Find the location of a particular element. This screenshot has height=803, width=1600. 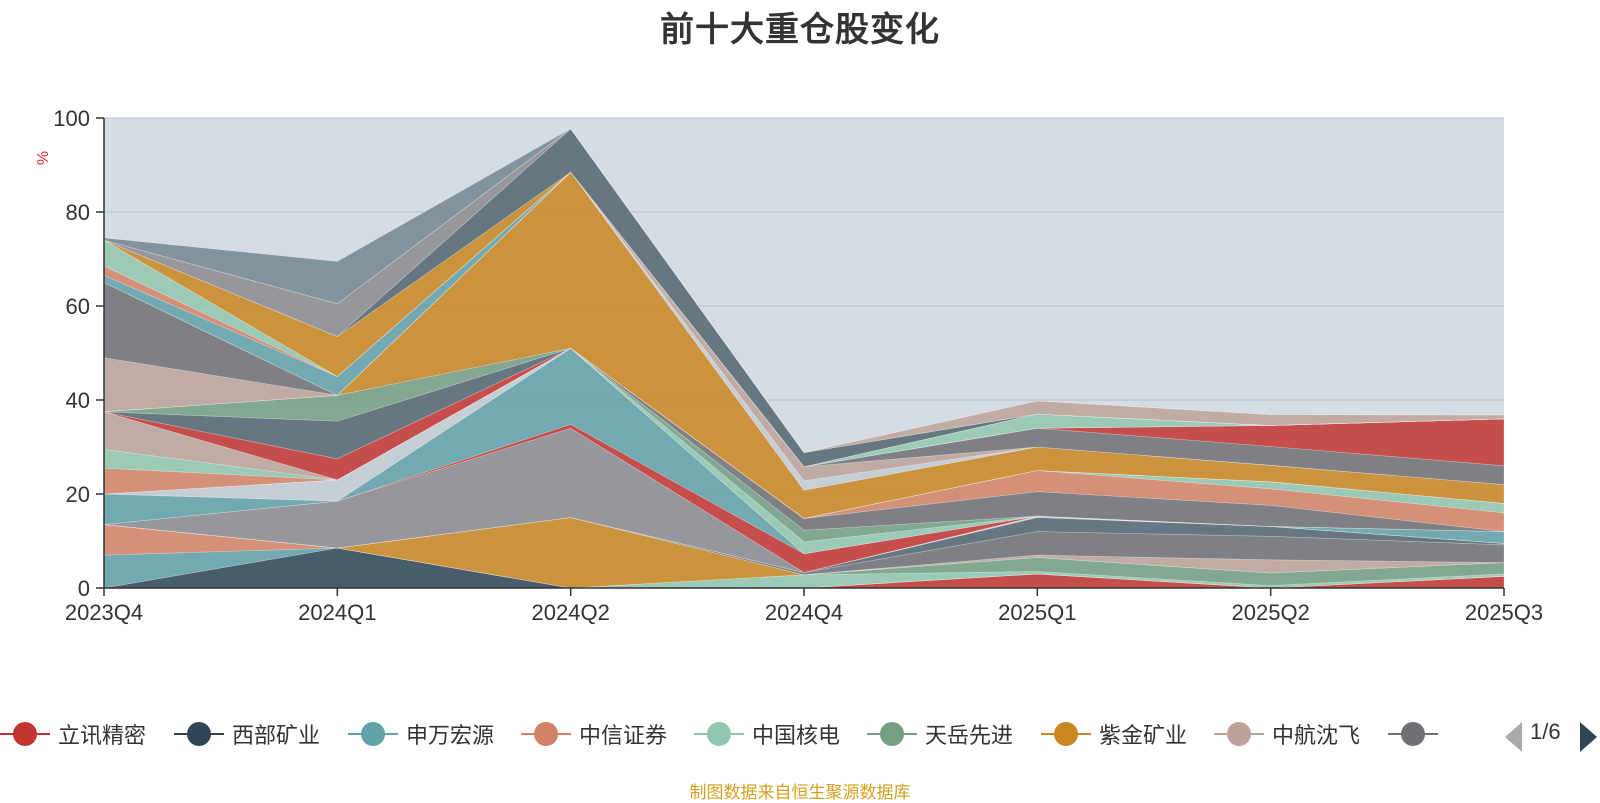

legend-item: 申万宏源 is located at coordinates (421, 734).